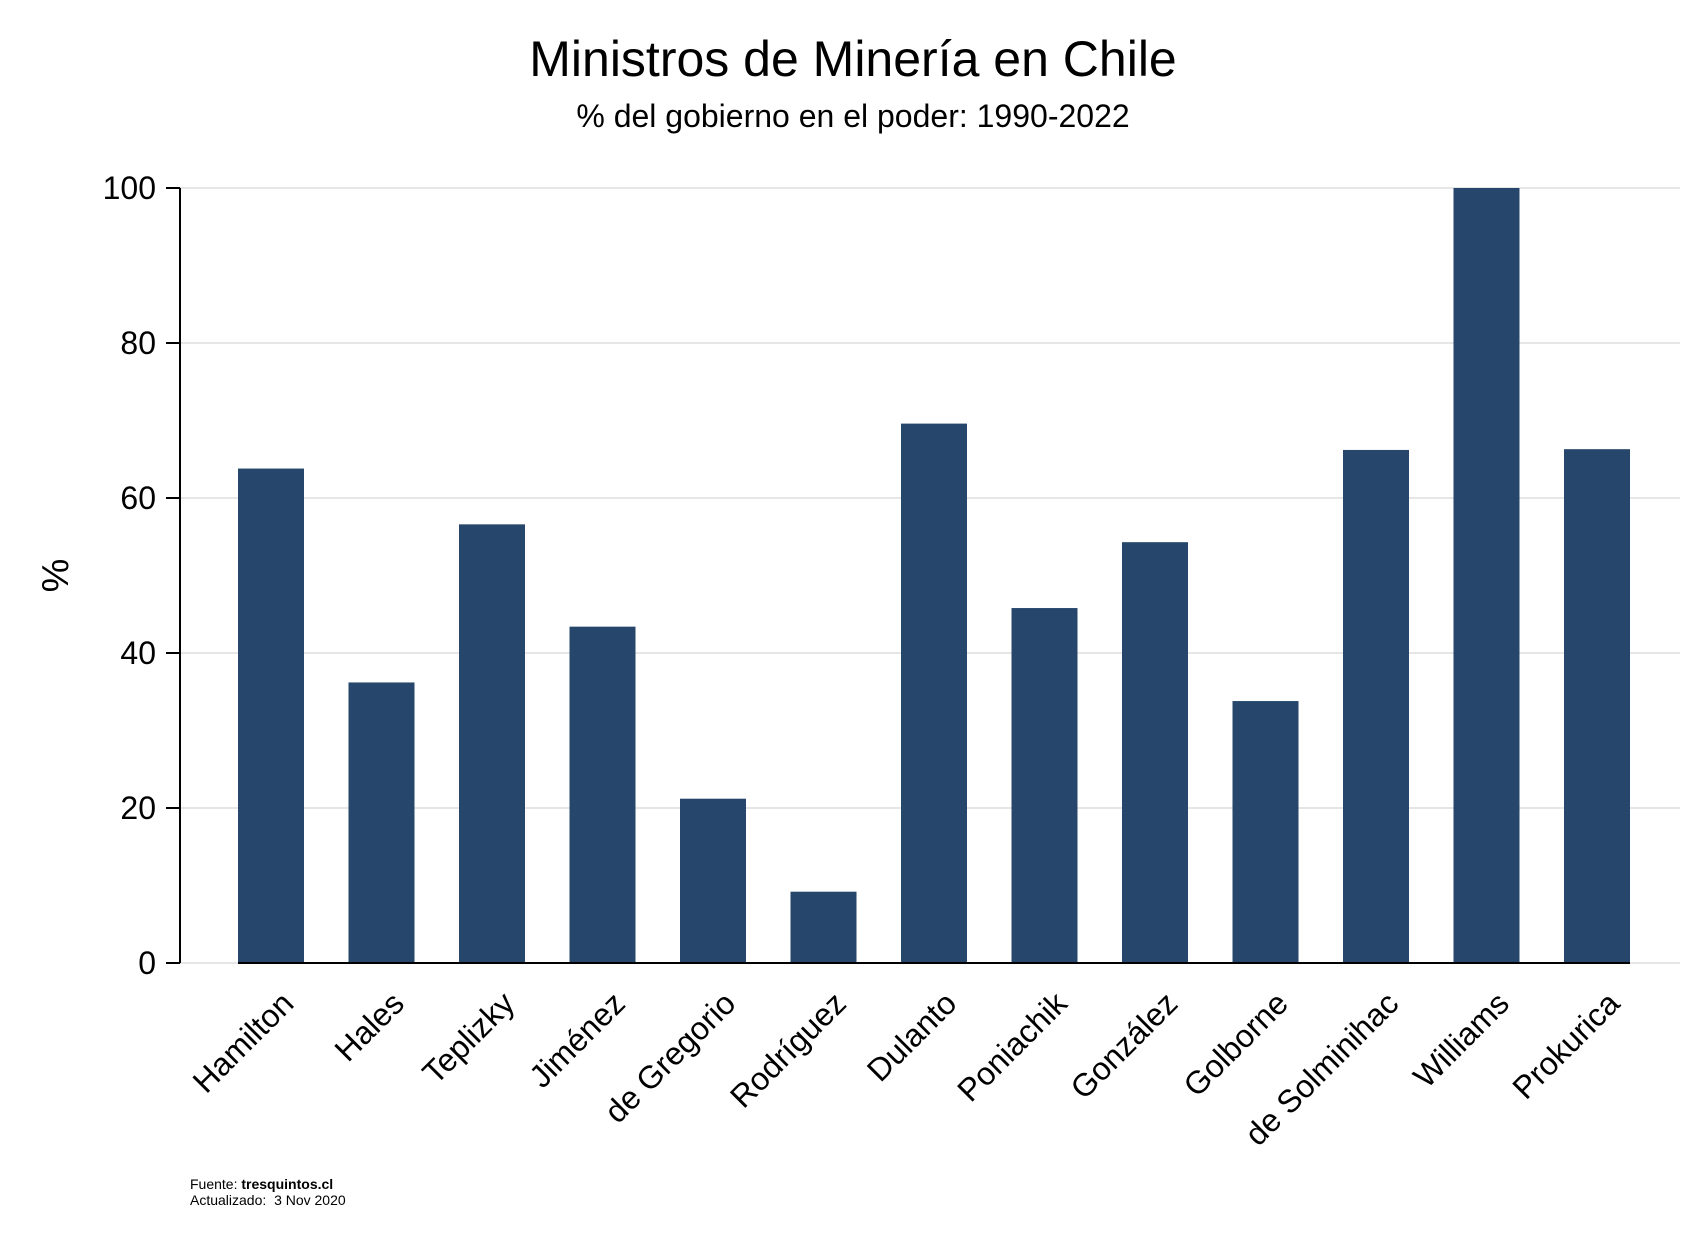  What do you see at coordinates (1461, 1040) in the screenshot?
I see `x-tick-label: Williams` at bounding box center [1461, 1040].